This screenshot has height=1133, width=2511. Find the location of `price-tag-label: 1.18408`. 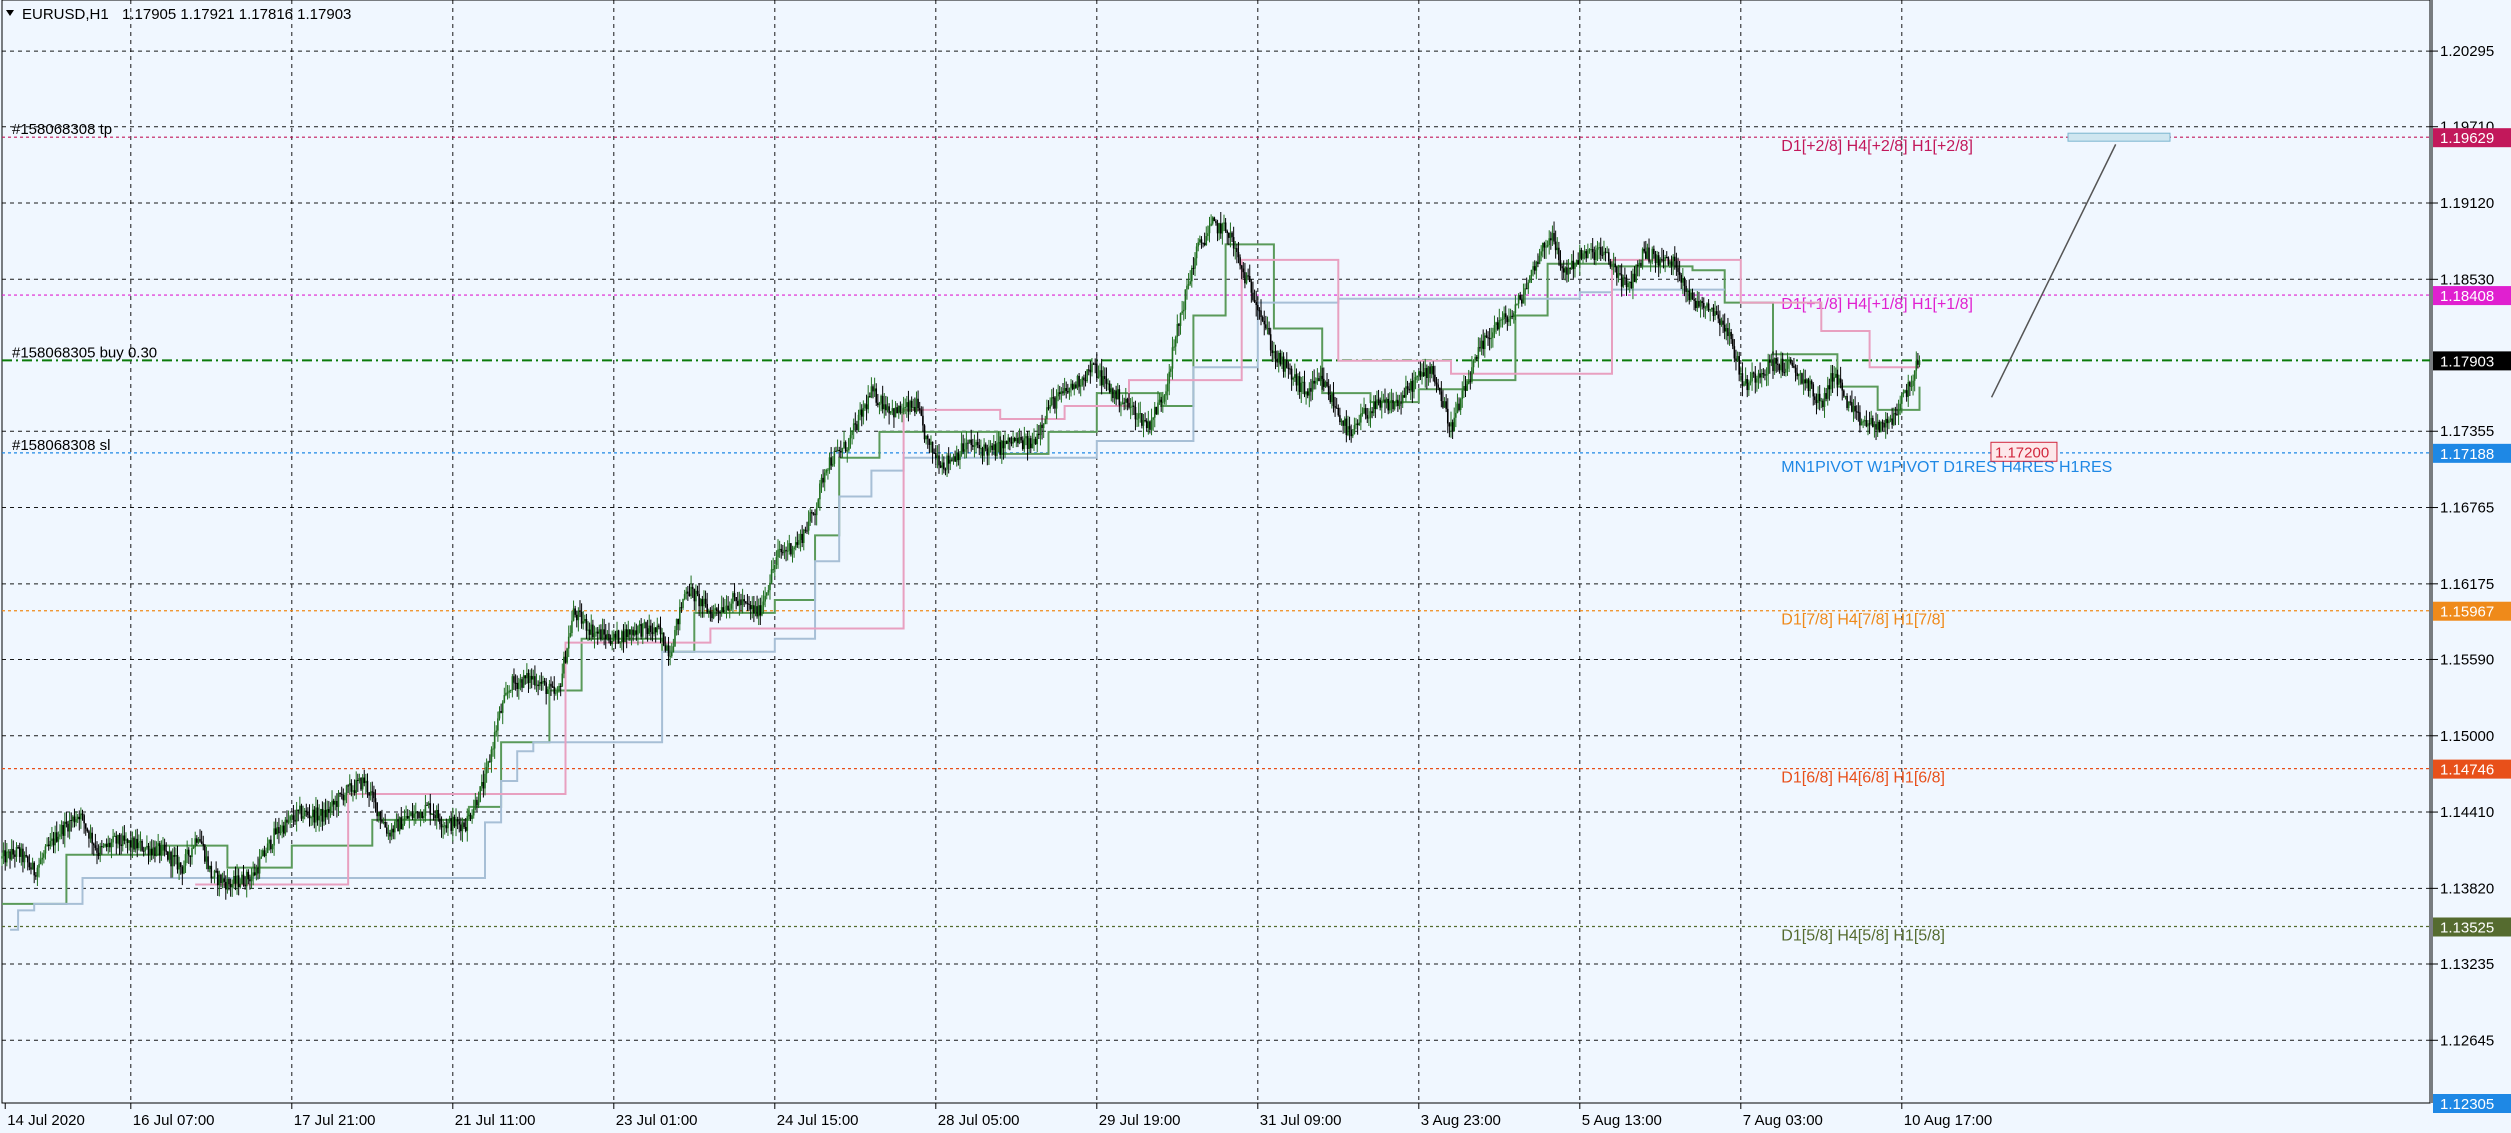

price-tag-label: 1.18408 is located at coordinates (2467, 296).